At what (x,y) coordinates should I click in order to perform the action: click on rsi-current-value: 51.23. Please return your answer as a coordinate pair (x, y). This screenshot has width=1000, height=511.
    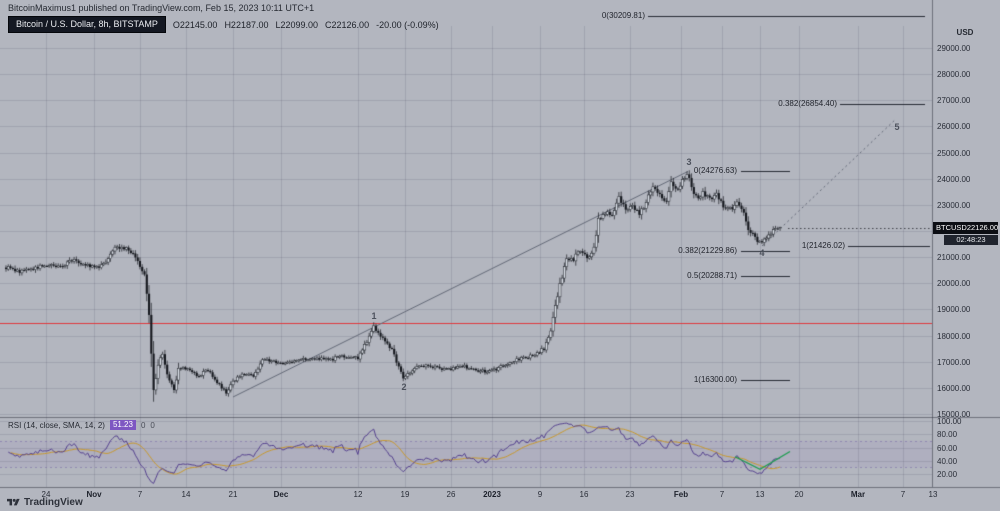
    Looking at the image, I should click on (122, 425).